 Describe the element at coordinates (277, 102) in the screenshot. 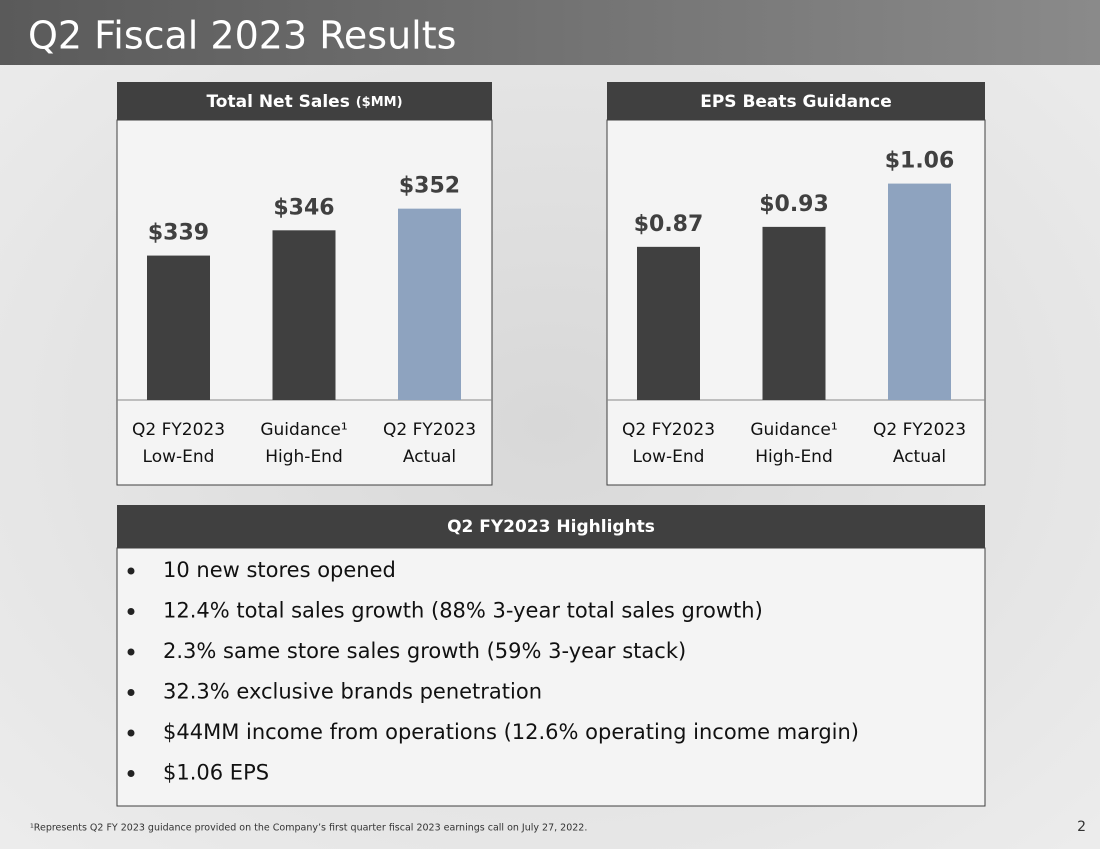

I see `chart-title-text: Total Net Sales` at that location.